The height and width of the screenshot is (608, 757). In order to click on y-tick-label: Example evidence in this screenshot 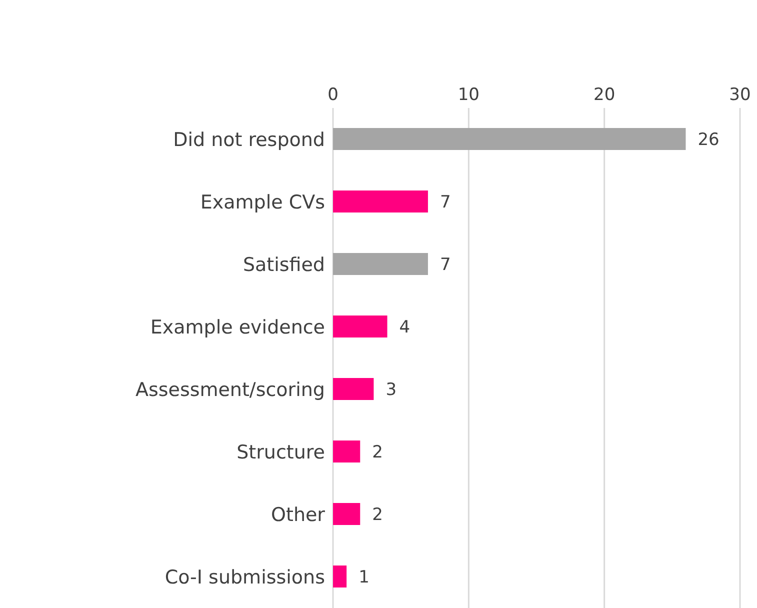, I will do `click(237, 327)`.